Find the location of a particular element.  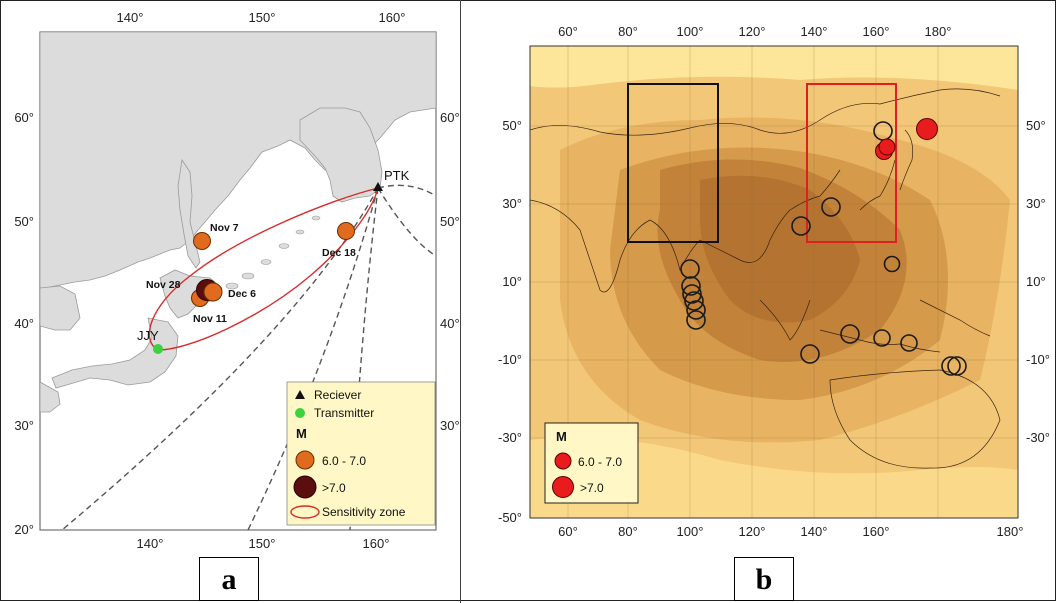

land-kuril-islands is located at coordinates (273, 252).